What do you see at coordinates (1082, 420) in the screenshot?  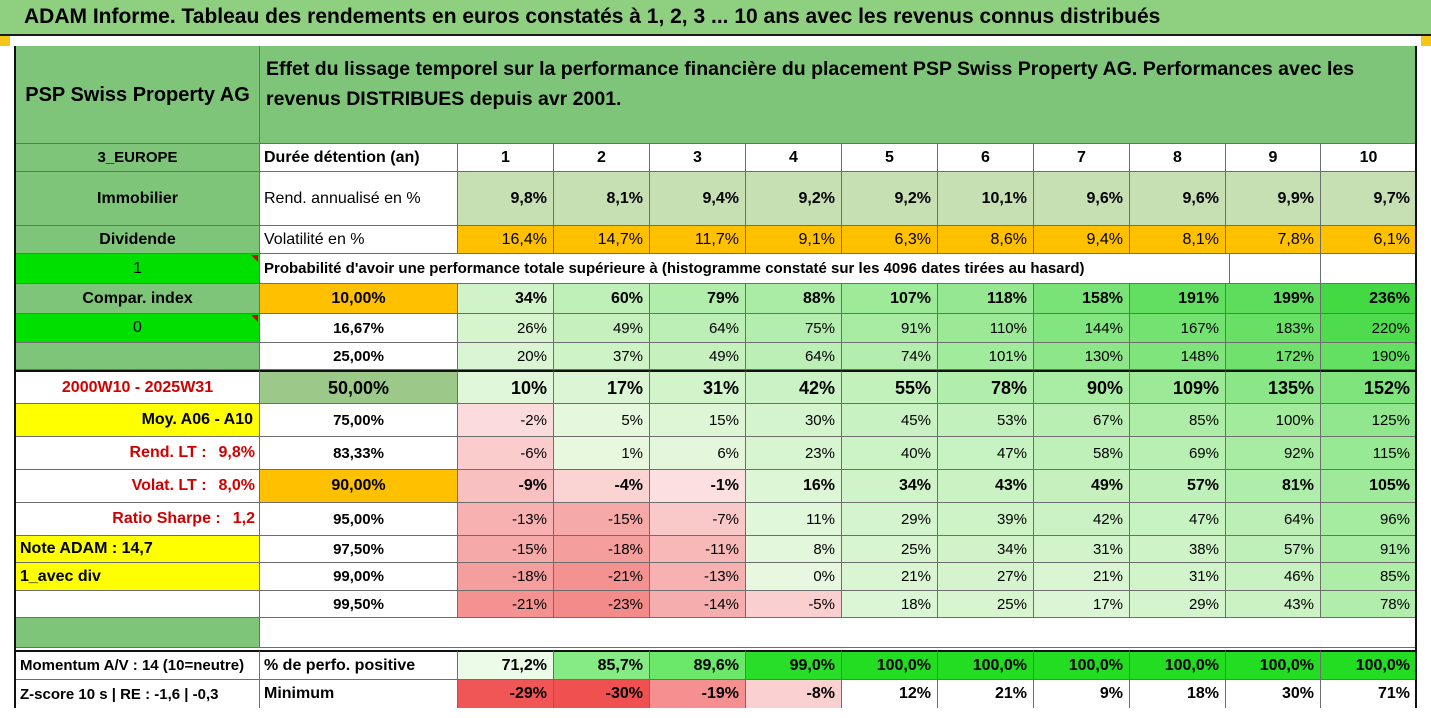 I see `performance-cell: 67%` at bounding box center [1082, 420].